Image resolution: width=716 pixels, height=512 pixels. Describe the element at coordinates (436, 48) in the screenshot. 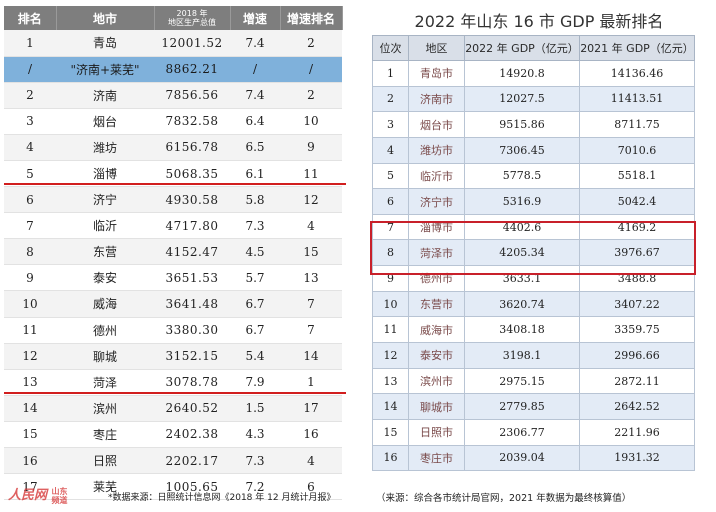

I see `header-region: 地区` at that location.